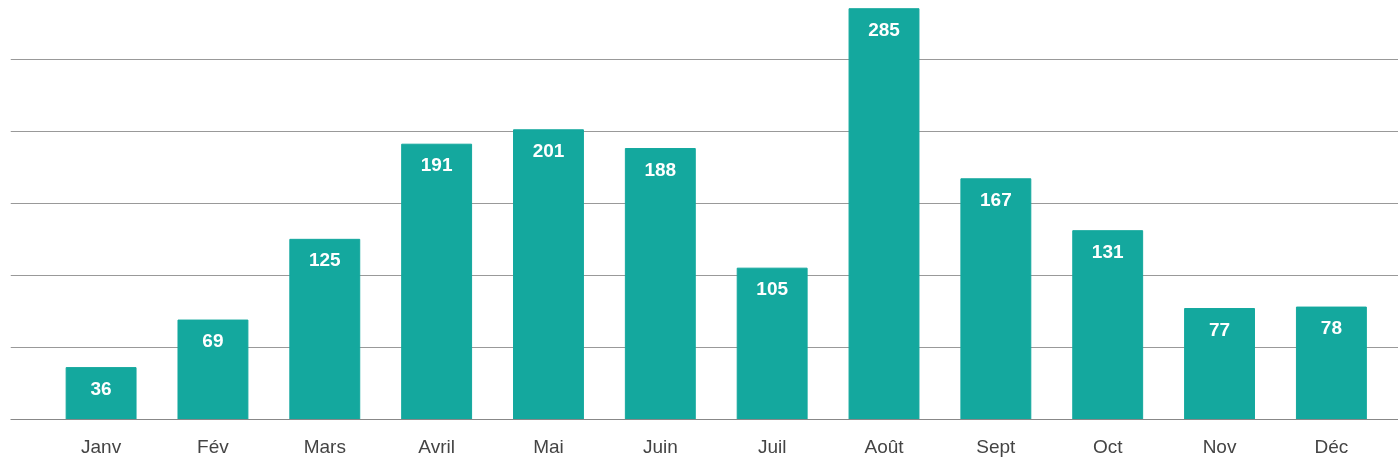 This screenshot has width=1398, height=459. I want to click on x-tick-label: Avril, so click(436, 446).